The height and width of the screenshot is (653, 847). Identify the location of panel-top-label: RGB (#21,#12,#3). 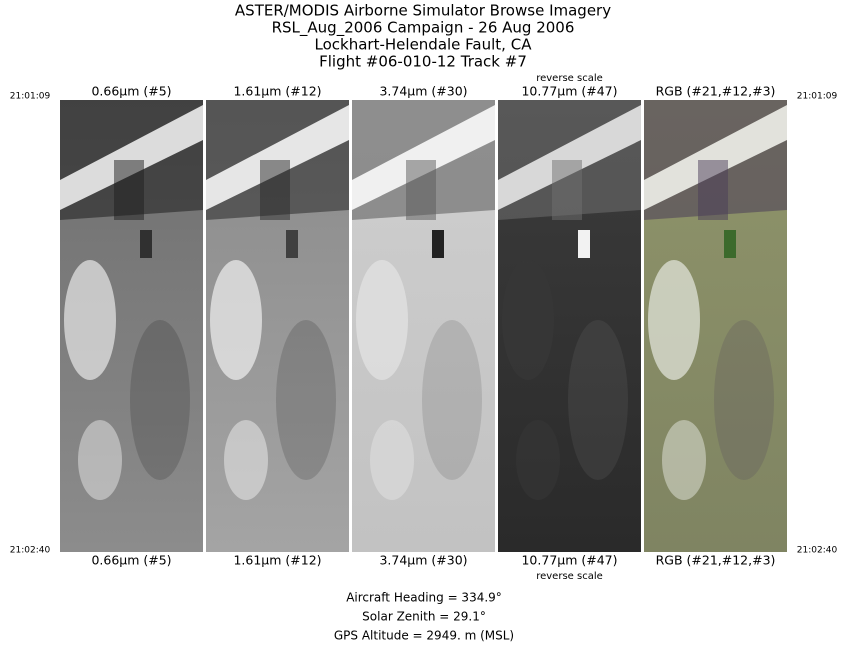
(716, 91).